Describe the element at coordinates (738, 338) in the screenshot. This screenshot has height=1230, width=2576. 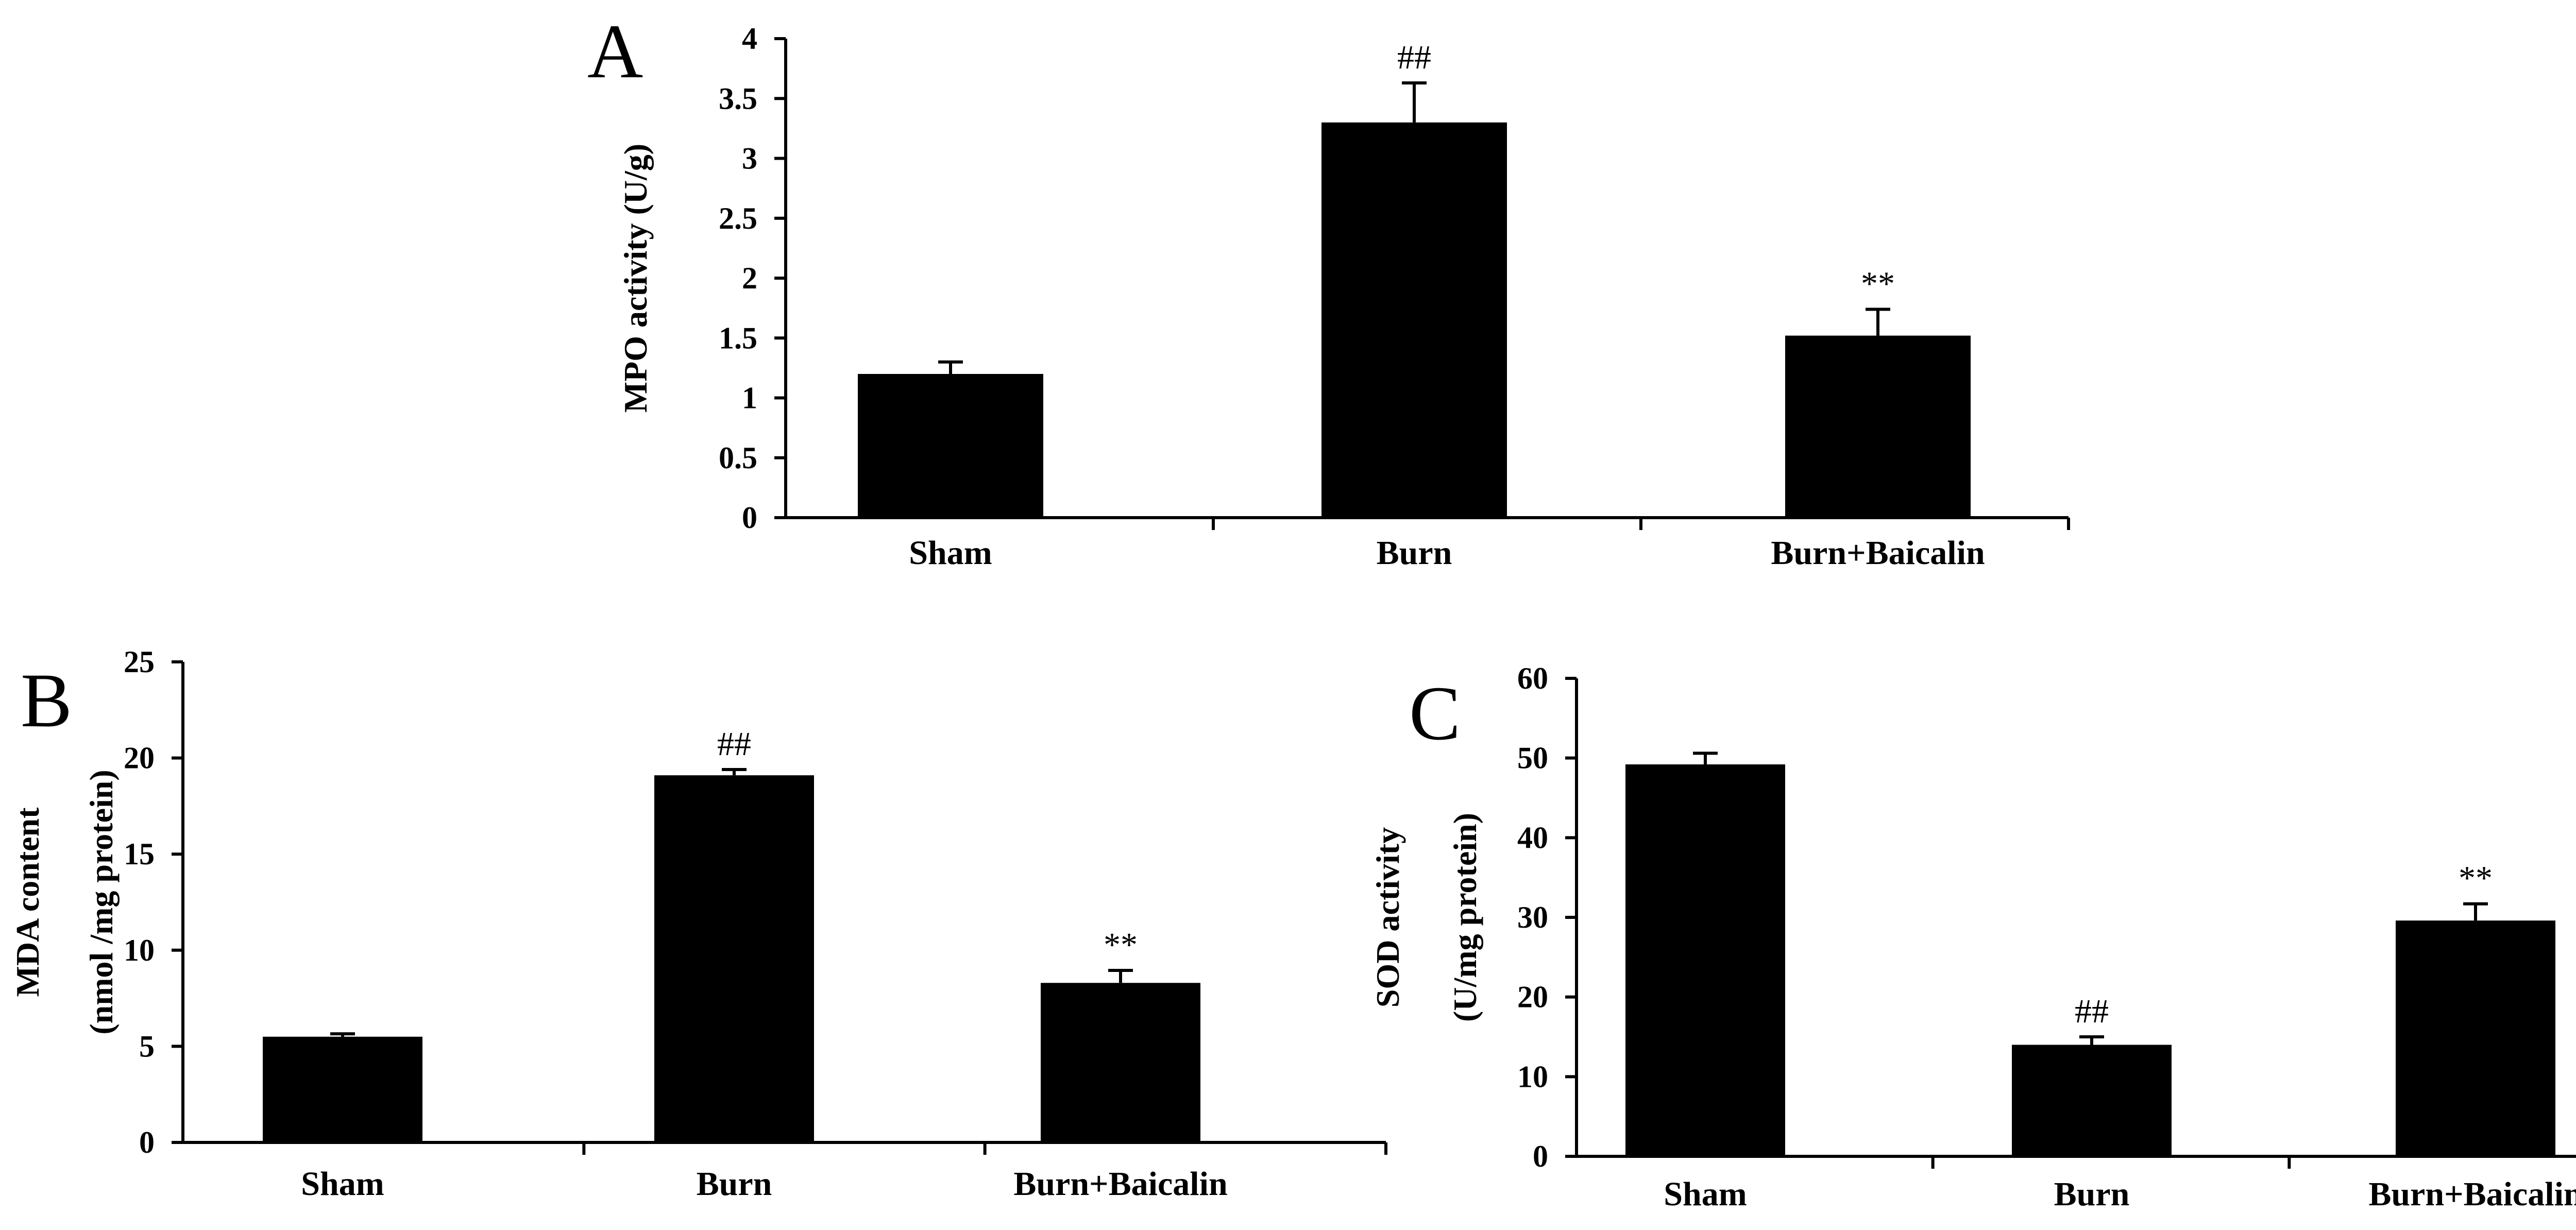
I see `panel-a-y-tick-label: 1.5` at that location.